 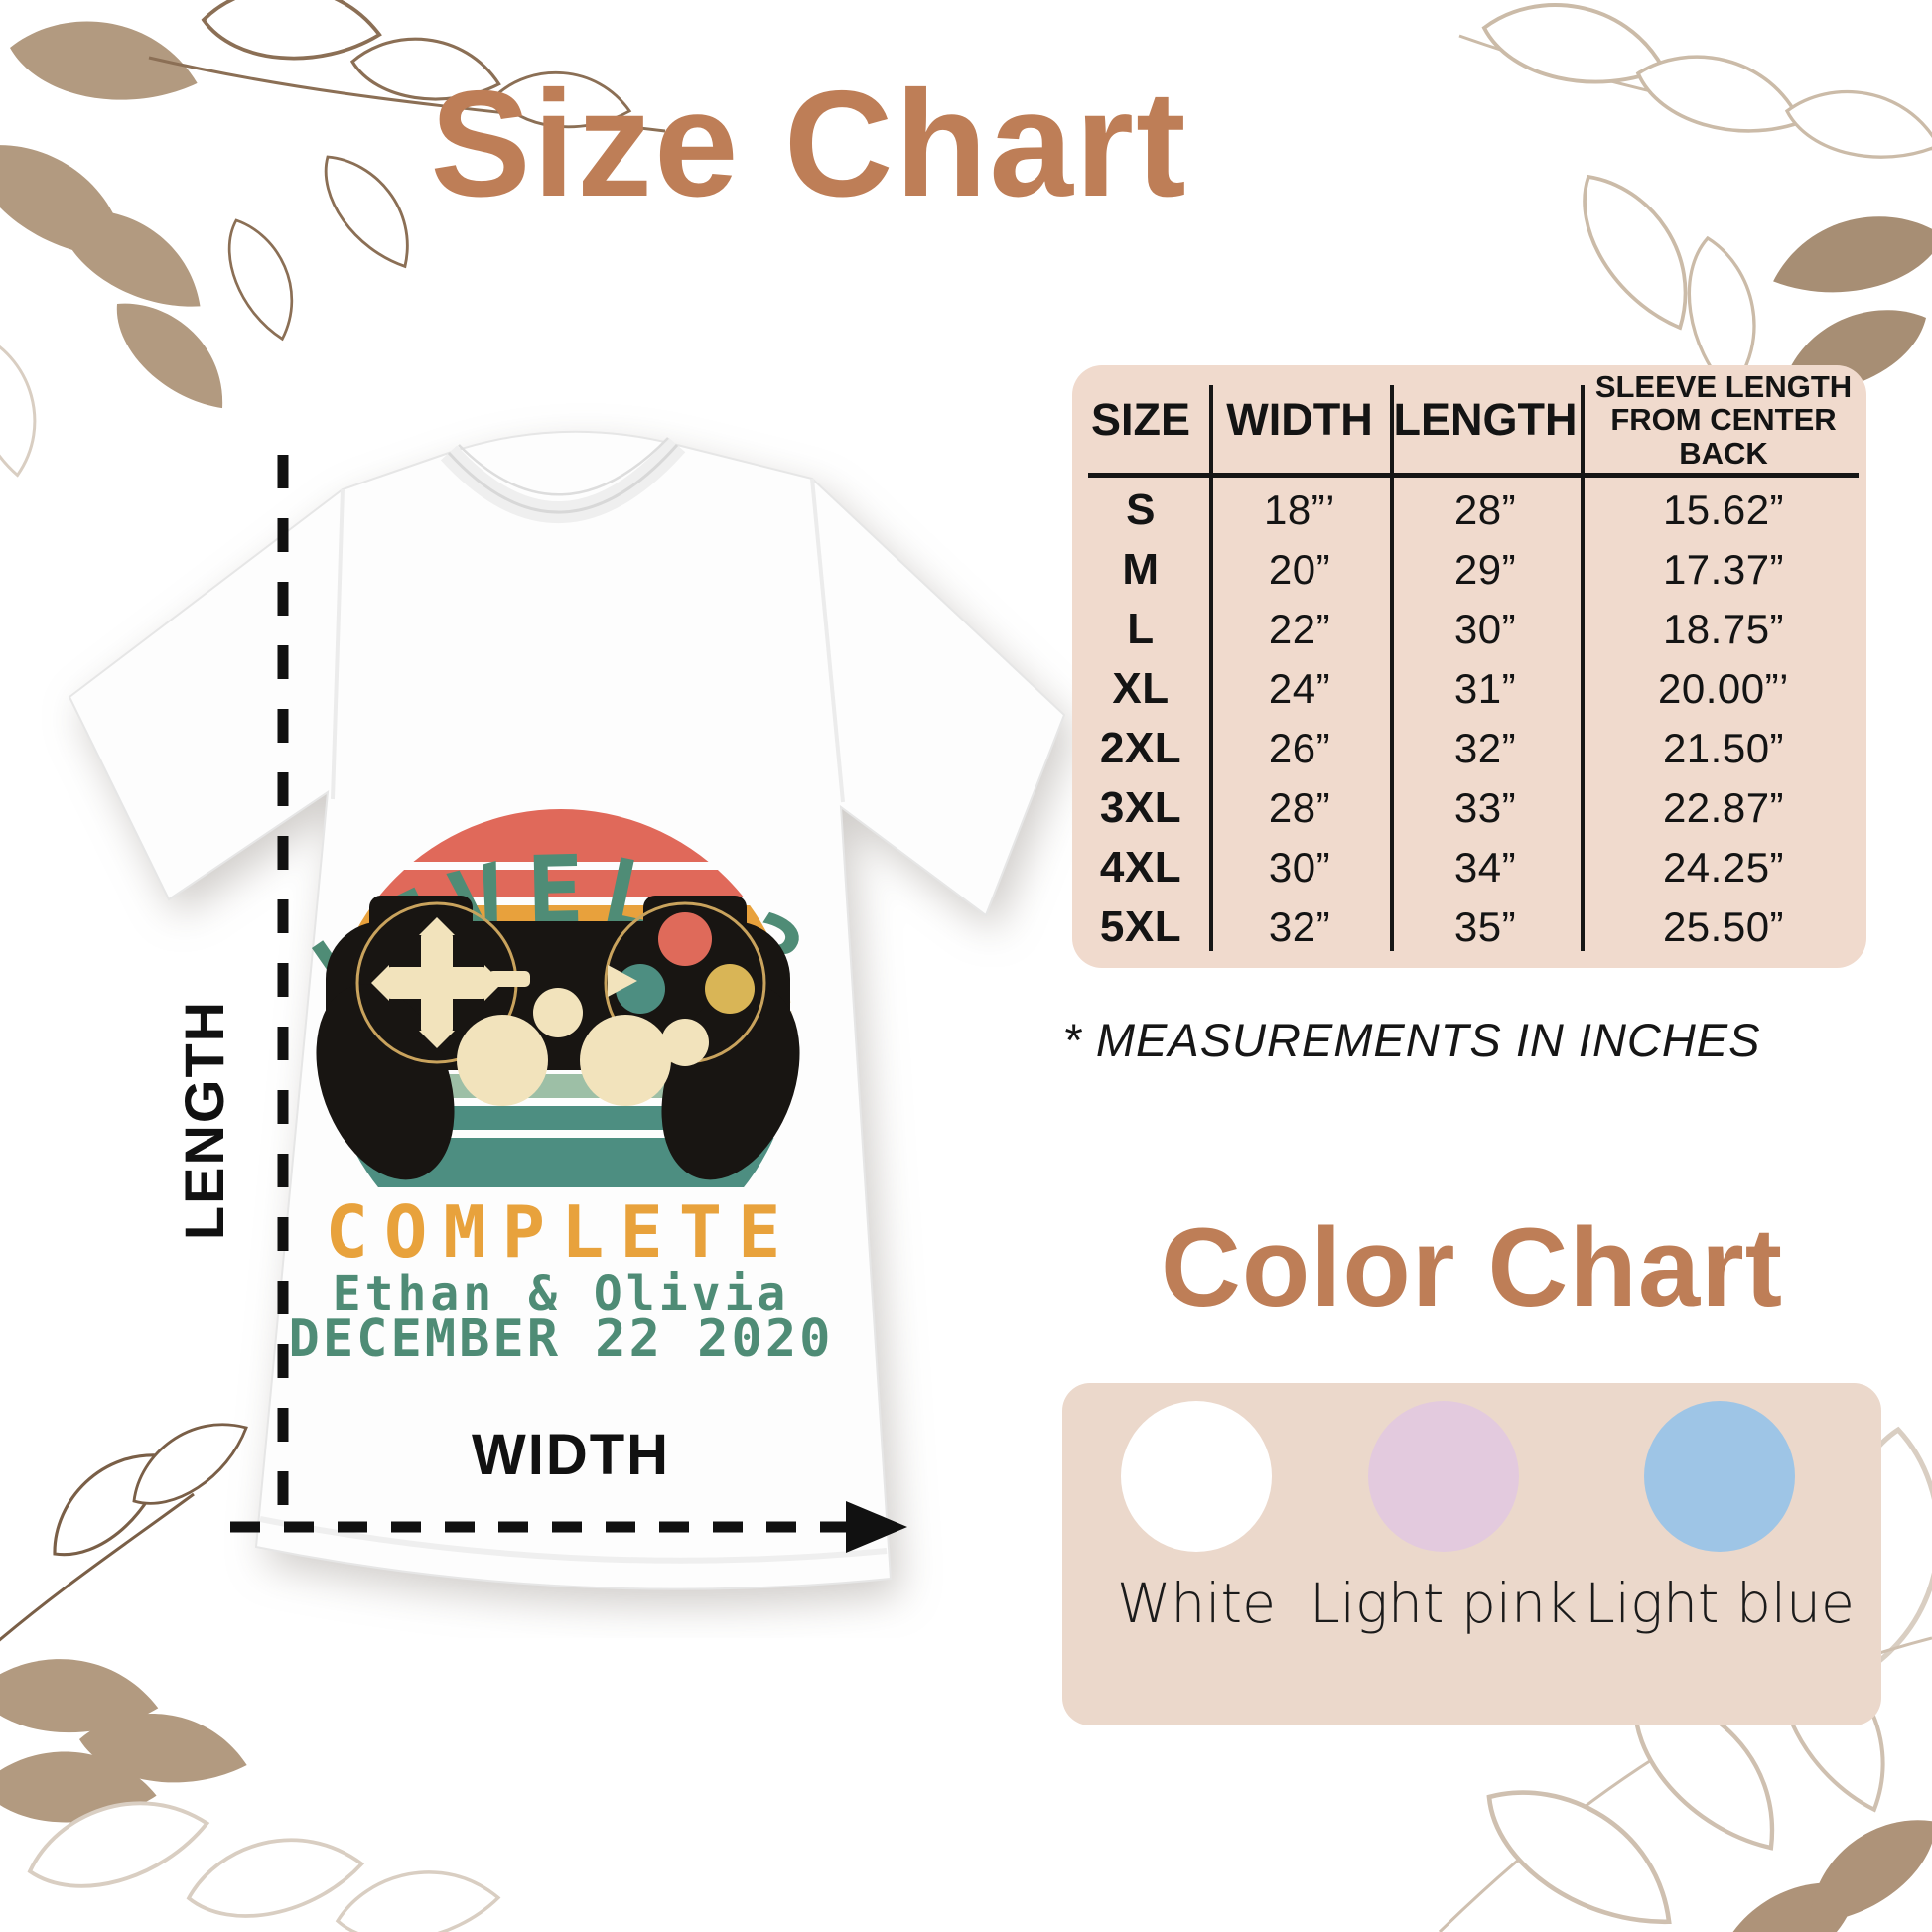 I want to click on table-row: 33”, so click(x=1485, y=808).